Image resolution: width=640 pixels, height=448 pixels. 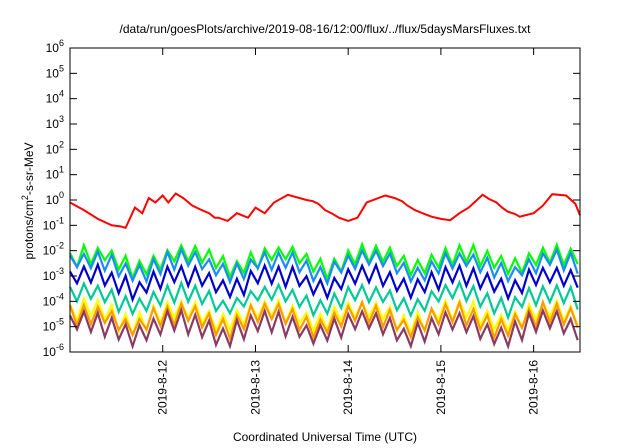 I want to click on y-tick-label: 10⁻⁴, so click(x=53, y=299).